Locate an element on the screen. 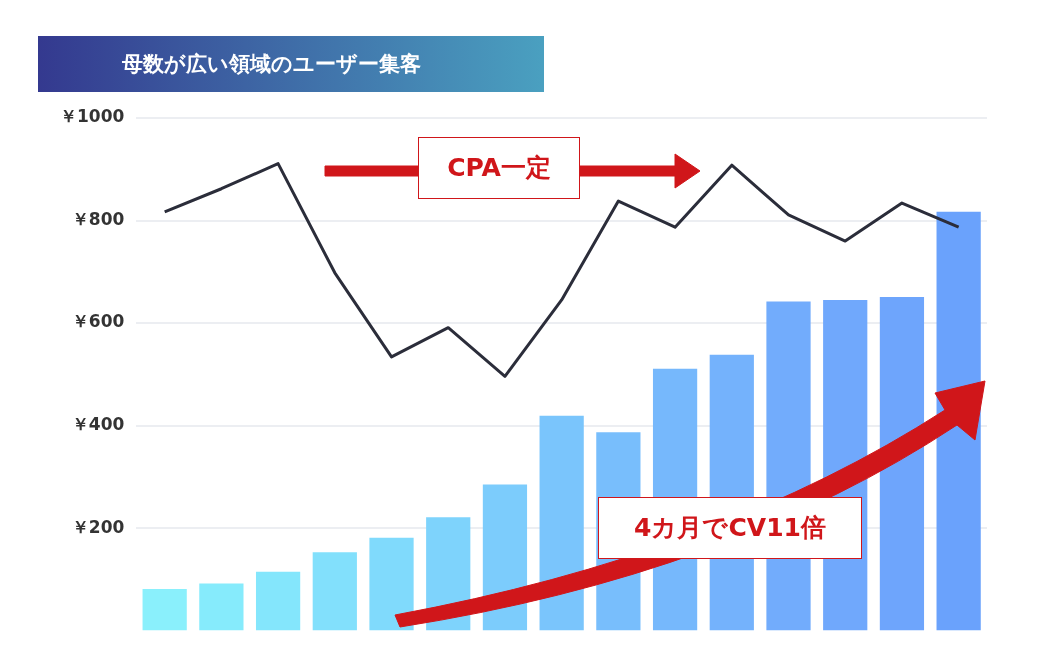  chart-title: 母数が広い領域のユーザー集客 is located at coordinates (291, 64).